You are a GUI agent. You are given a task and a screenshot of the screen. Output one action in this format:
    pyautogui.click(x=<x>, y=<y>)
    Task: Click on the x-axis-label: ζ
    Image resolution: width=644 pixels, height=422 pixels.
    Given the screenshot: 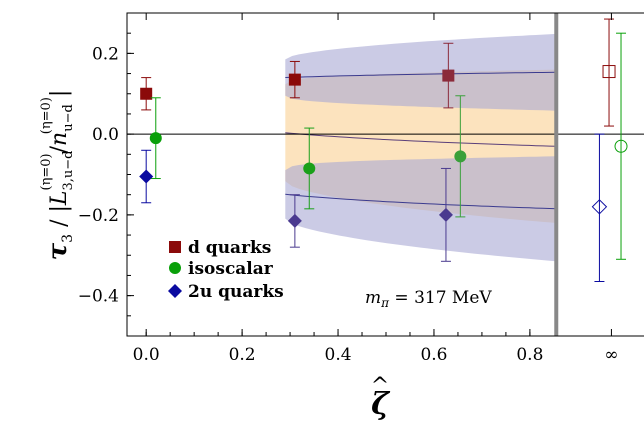 What is the action you would take?
    pyautogui.click(x=381, y=404)
    